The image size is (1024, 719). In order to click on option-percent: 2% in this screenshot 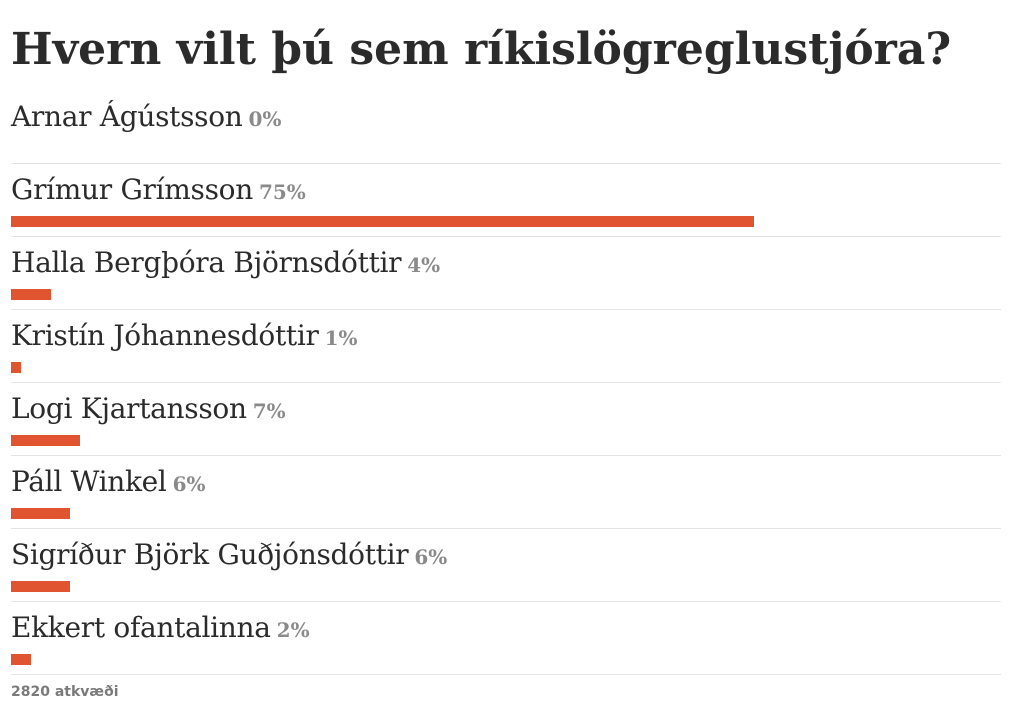, I will do `click(293, 630)`.